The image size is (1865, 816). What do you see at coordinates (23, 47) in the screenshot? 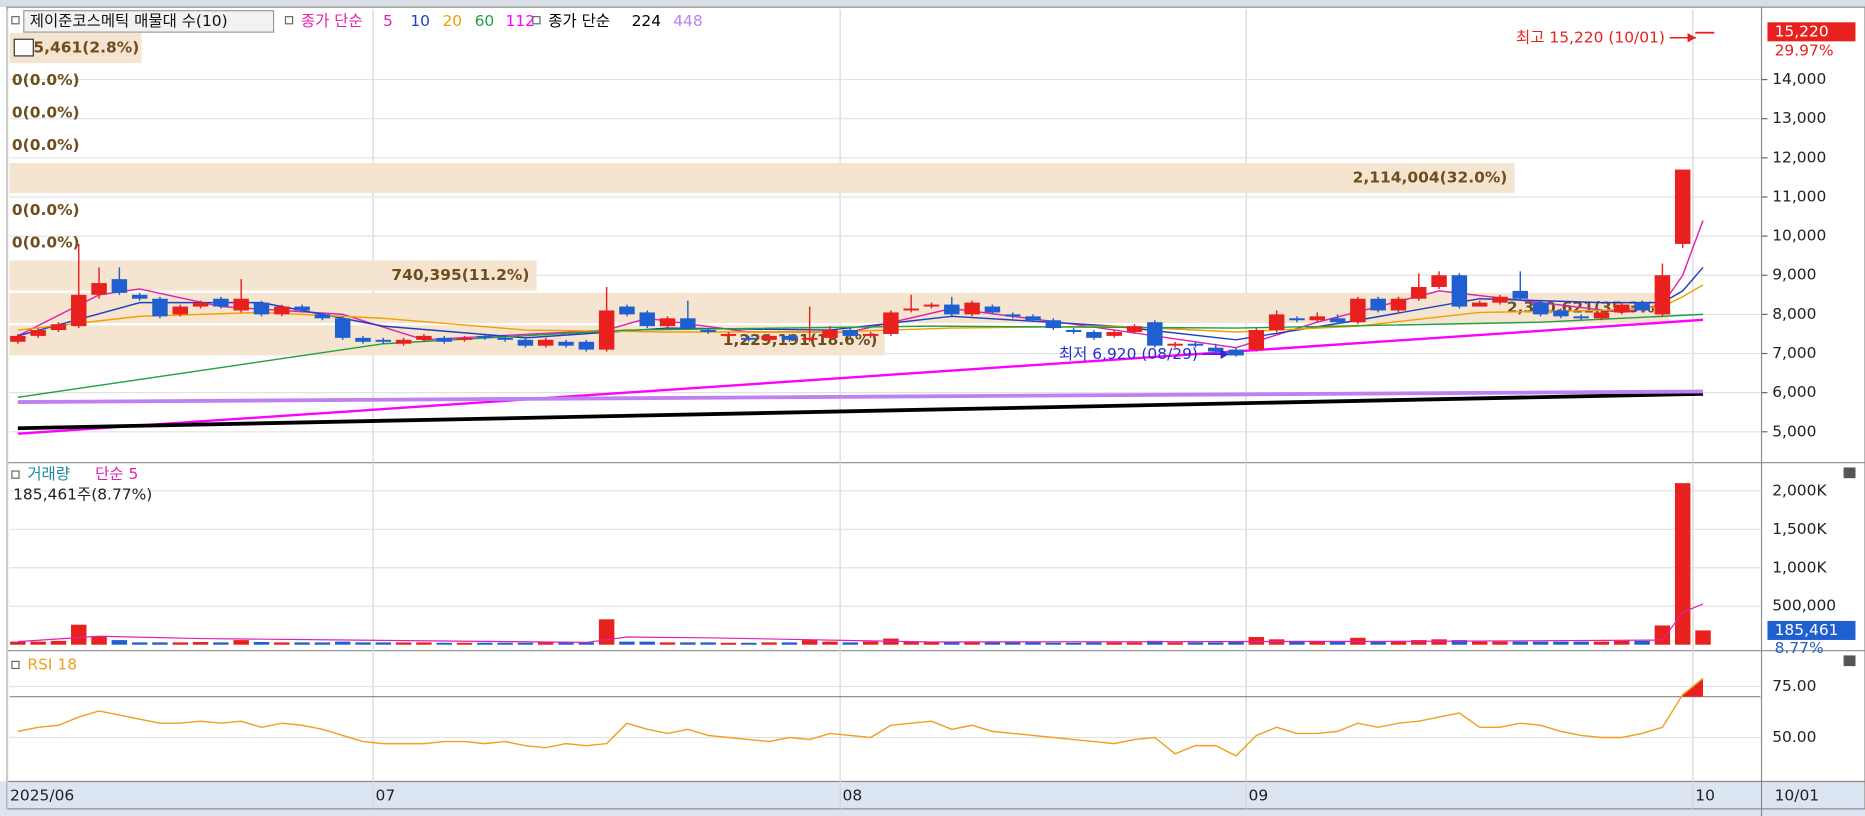
I see `table-icon` at bounding box center [23, 47].